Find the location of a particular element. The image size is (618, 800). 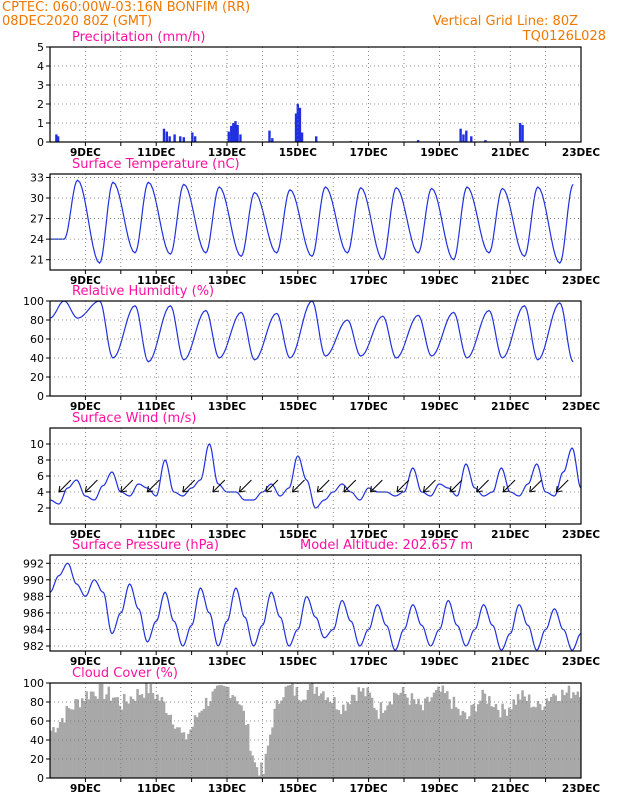

x-tick-label: 9DEC is located at coordinates (85, 153).